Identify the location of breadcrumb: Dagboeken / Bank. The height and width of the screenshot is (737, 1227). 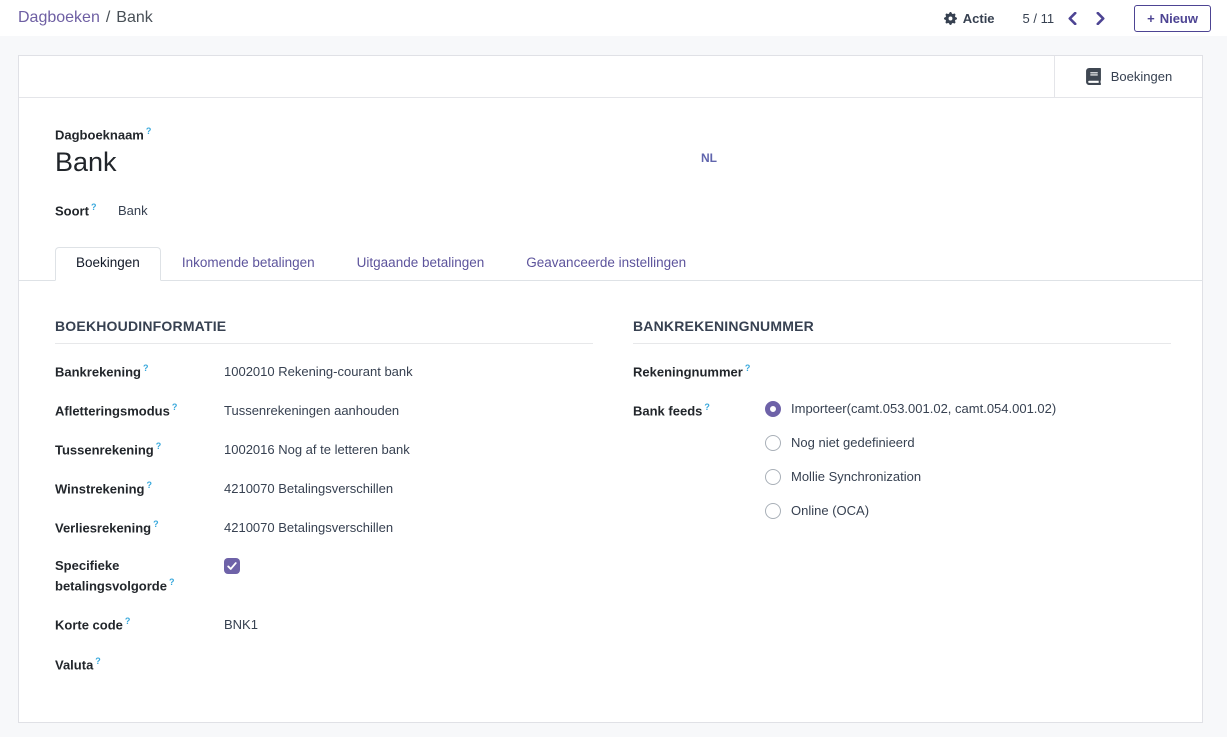
(85, 18).